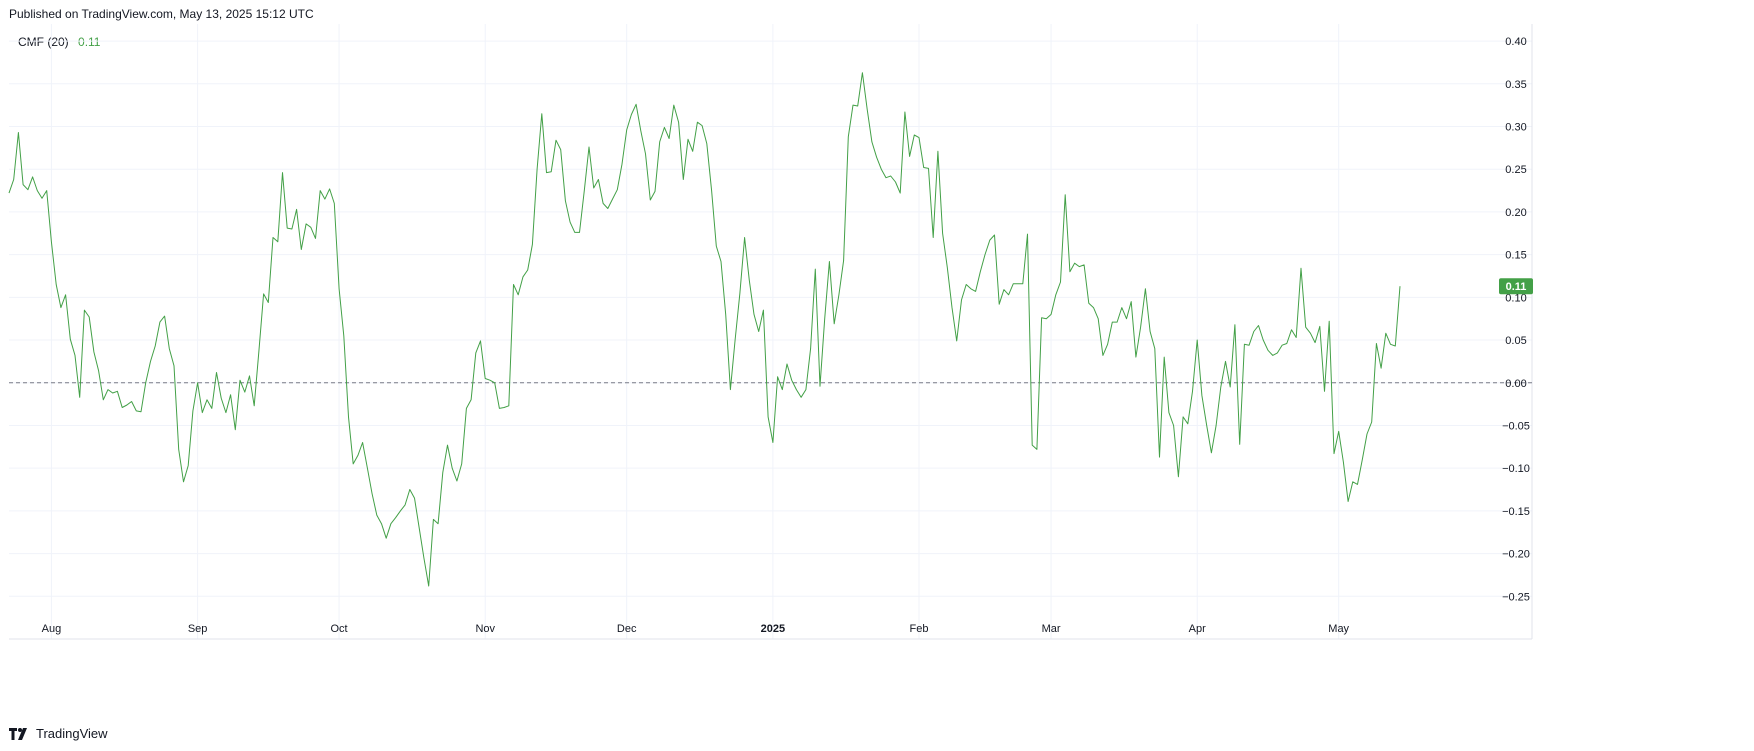 The width and height of the screenshot is (1754, 751). What do you see at coordinates (52, 629) in the screenshot?
I see `x-tick-label: Aug` at bounding box center [52, 629].